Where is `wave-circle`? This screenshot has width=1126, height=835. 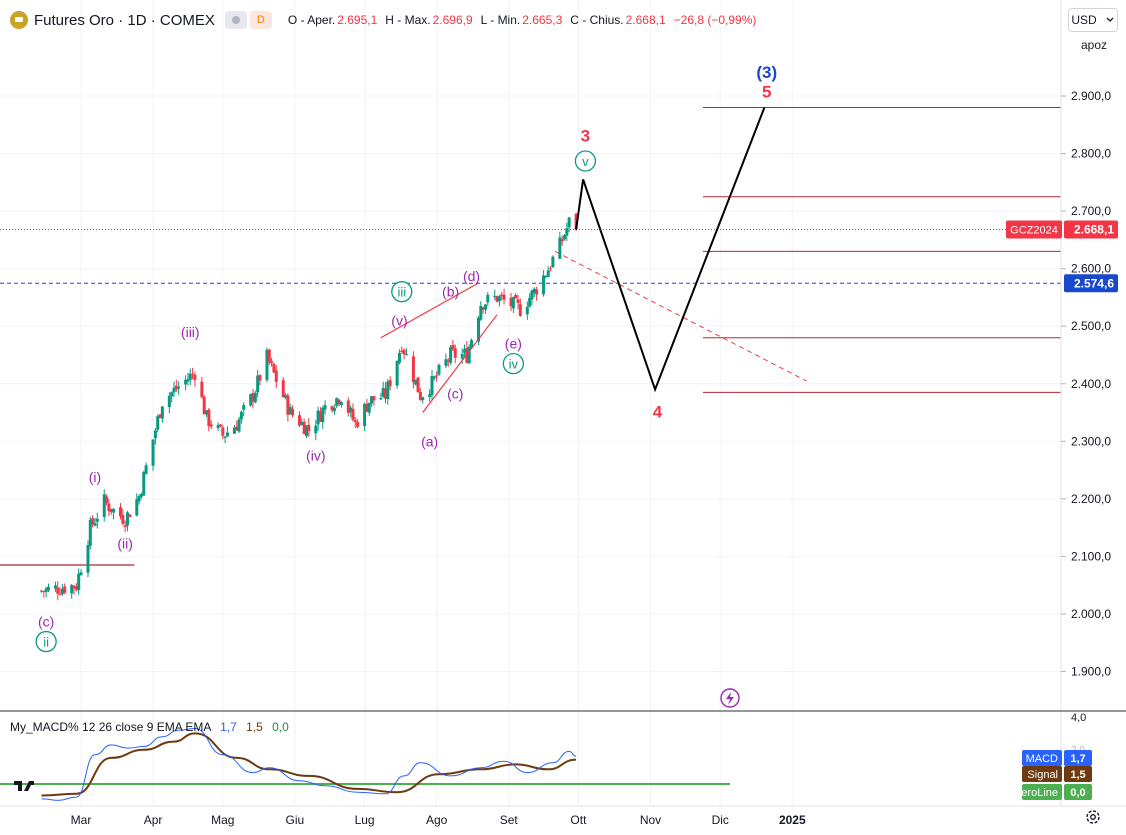 wave-circle is located at coordinates (585, 161).